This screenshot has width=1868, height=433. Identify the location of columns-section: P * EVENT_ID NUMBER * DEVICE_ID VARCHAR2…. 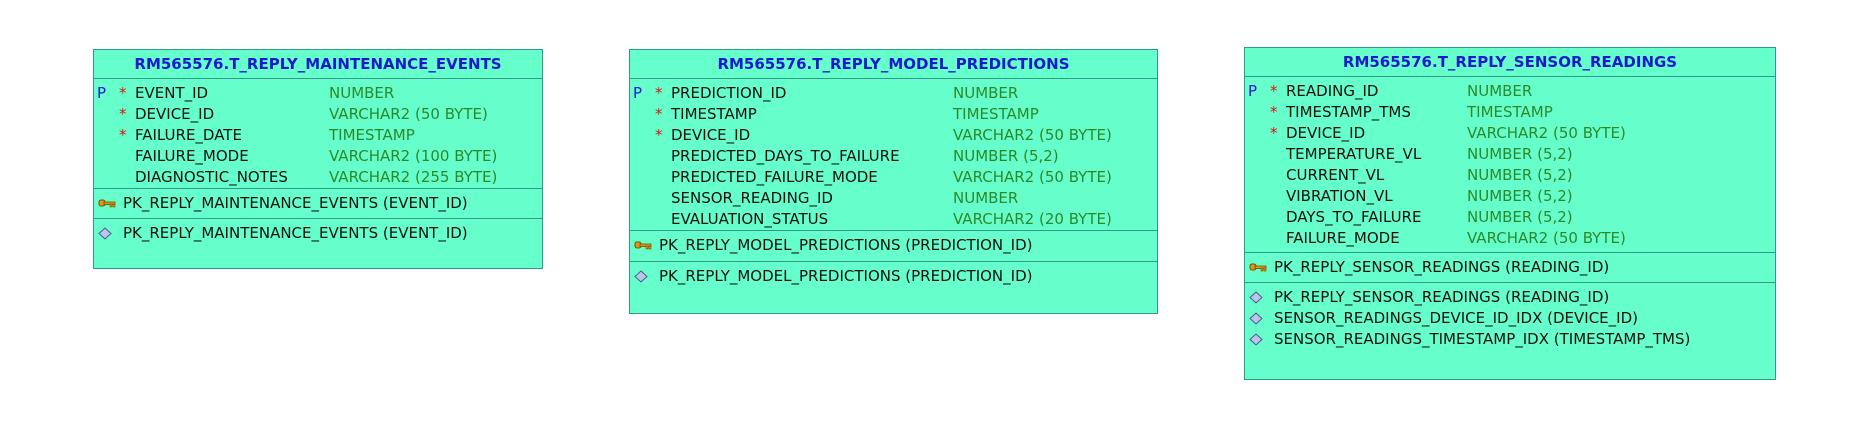
(318, 134).